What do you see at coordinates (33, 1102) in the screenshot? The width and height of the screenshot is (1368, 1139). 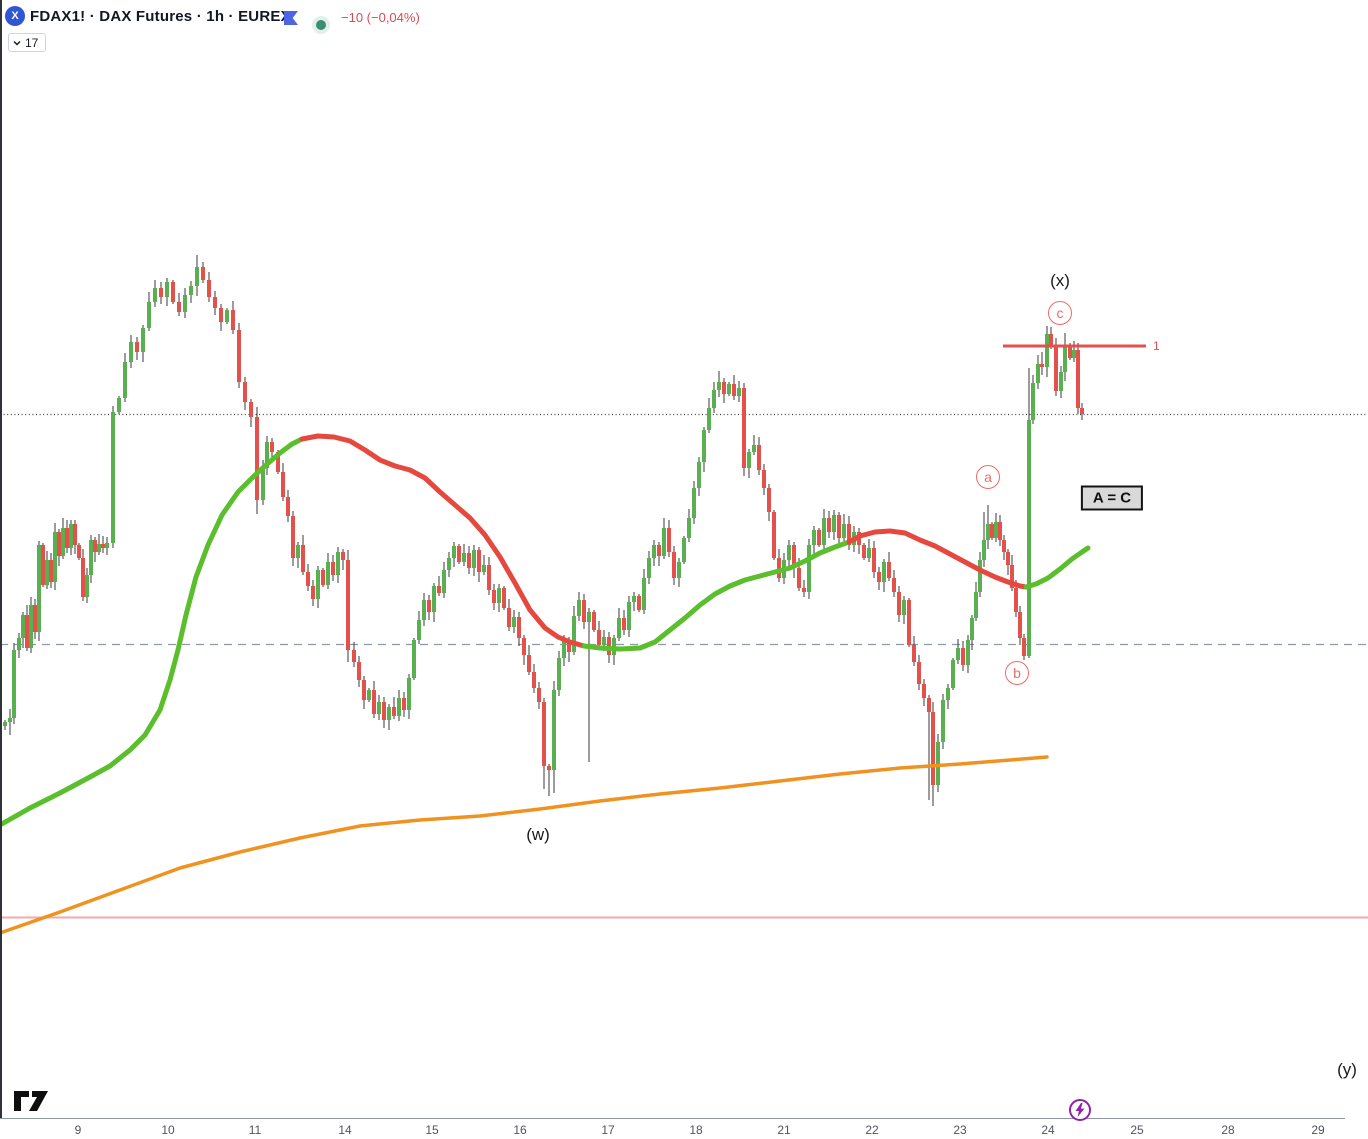 I see `tradingview-watermark-logo` at bounding box center [33, 1102].